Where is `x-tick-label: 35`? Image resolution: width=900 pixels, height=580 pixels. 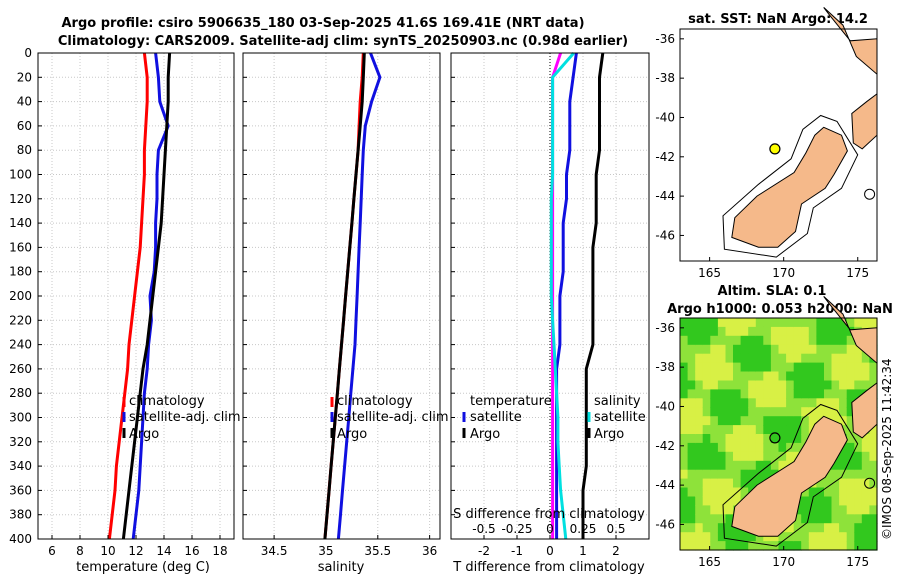 x-tick-label: 35 is located at coordinates (325, 551).